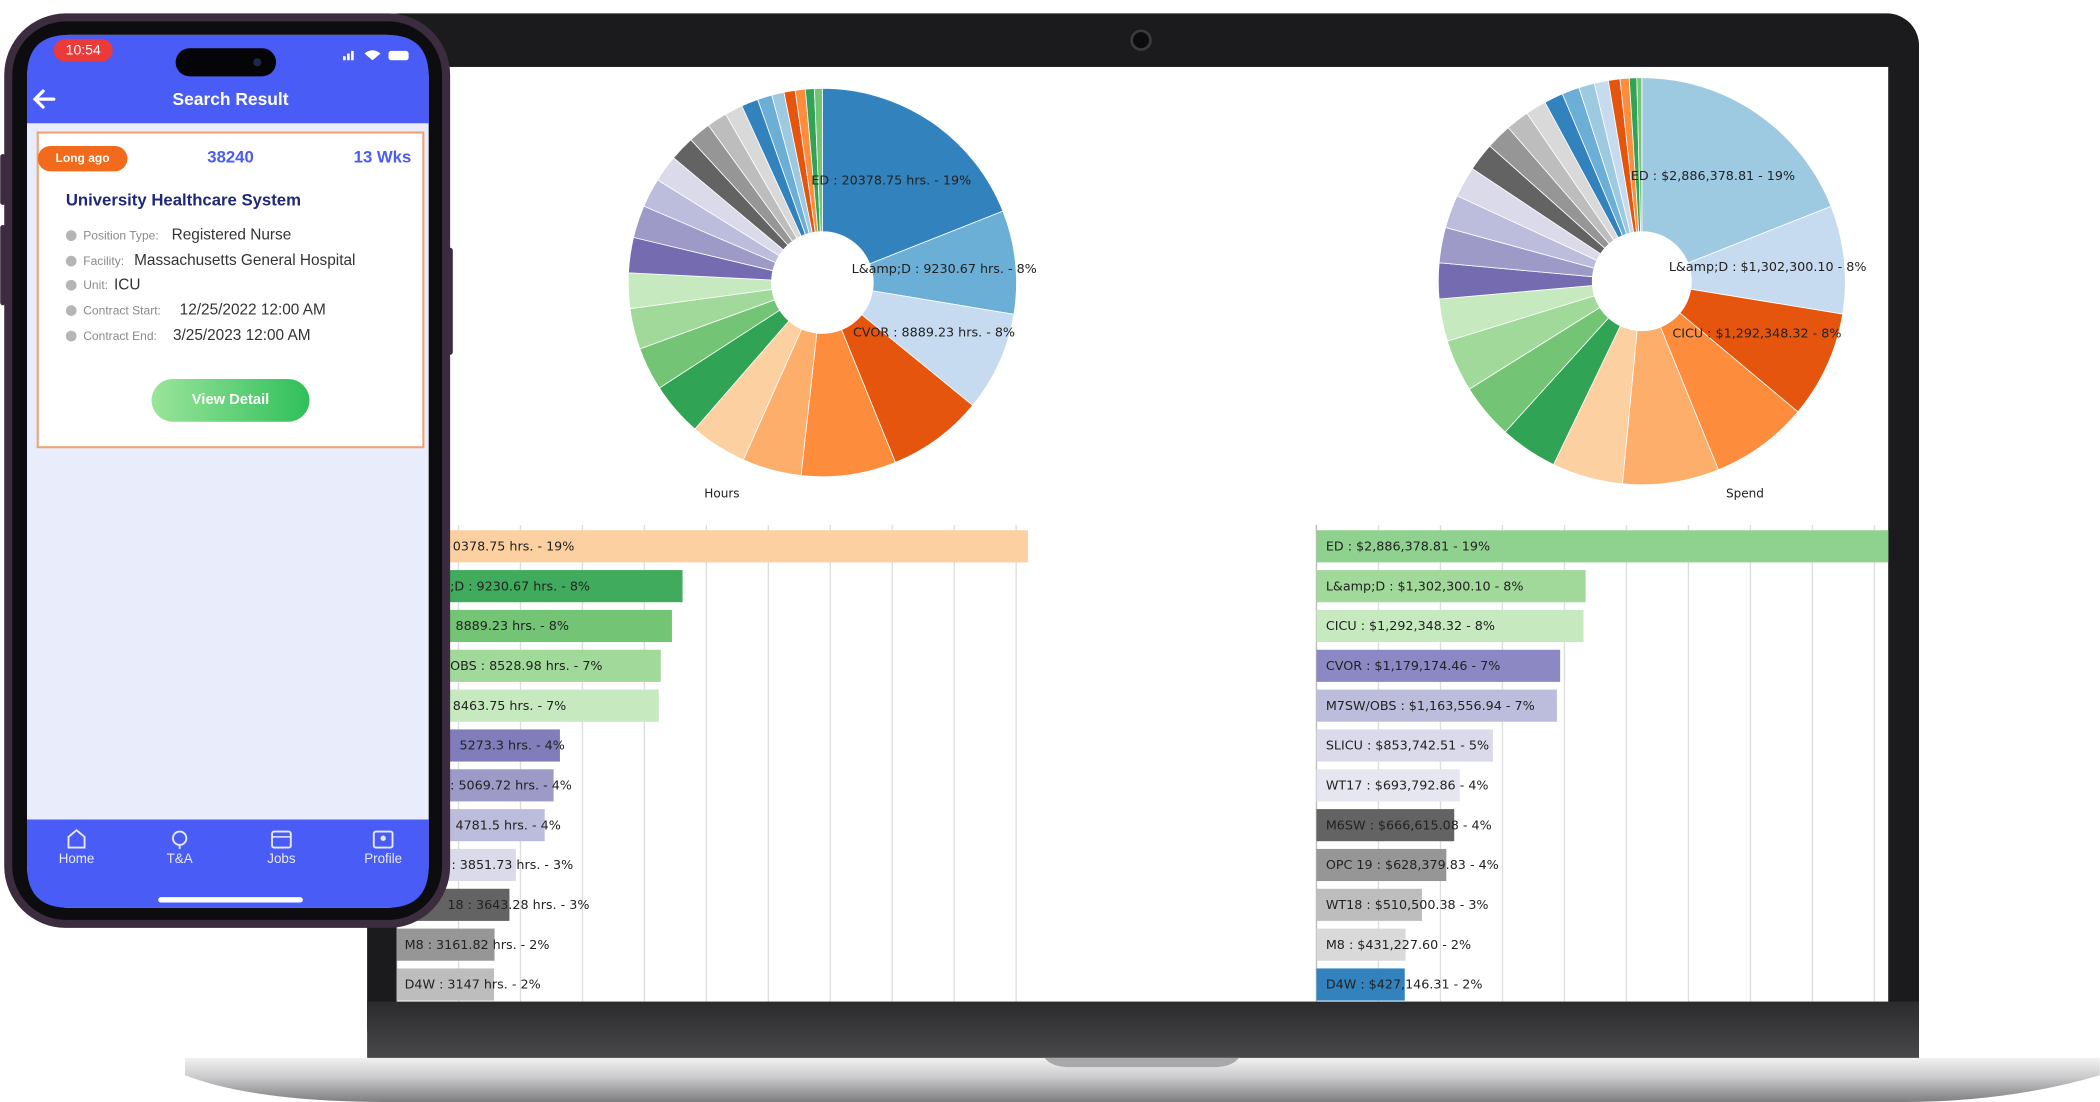 The height and width of the screenshot is (1102, 2100). Describe the element at coordinates (230, 156) in the screenshot. I see `job-id: 38240` at that location.